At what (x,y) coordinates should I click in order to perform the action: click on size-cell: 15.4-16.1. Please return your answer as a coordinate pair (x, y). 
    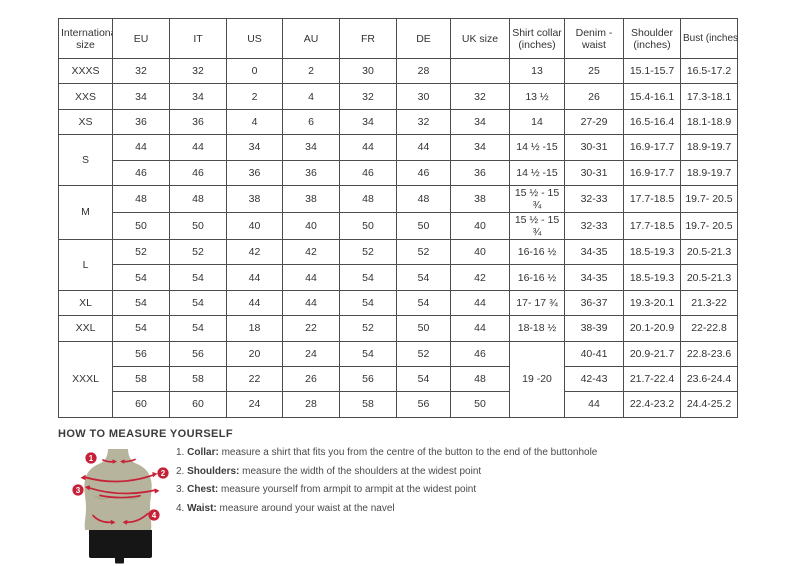
    Looking at the image, I should click on (652, 96).